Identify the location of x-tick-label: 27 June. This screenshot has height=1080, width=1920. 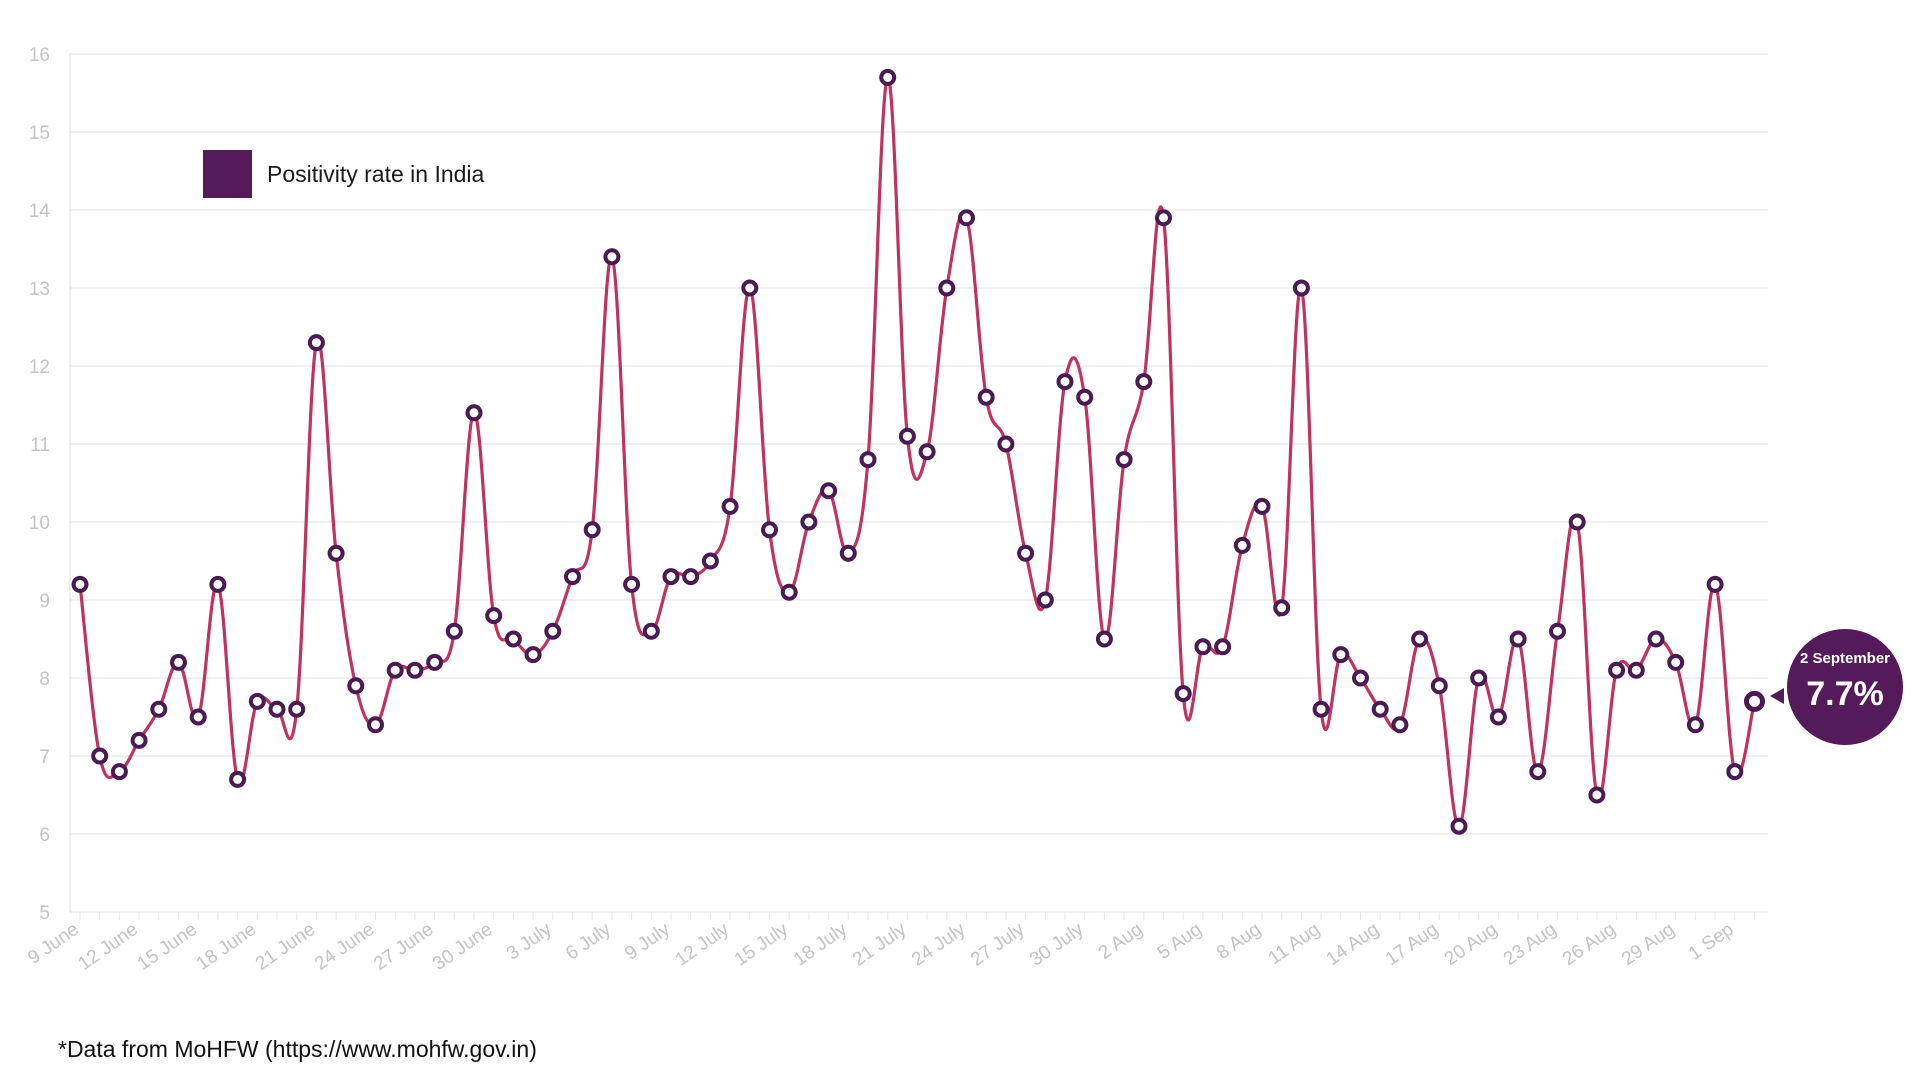
(403, 947).